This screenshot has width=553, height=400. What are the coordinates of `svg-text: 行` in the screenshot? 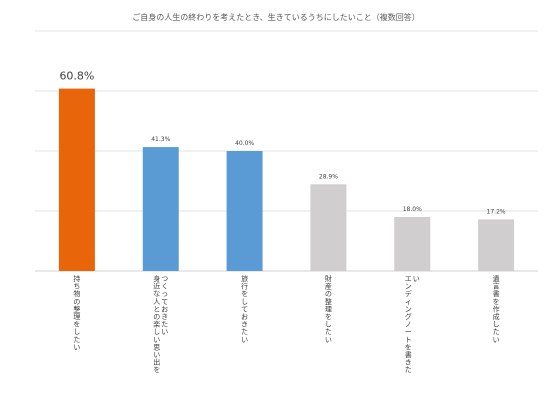 It's located at (244, 286).